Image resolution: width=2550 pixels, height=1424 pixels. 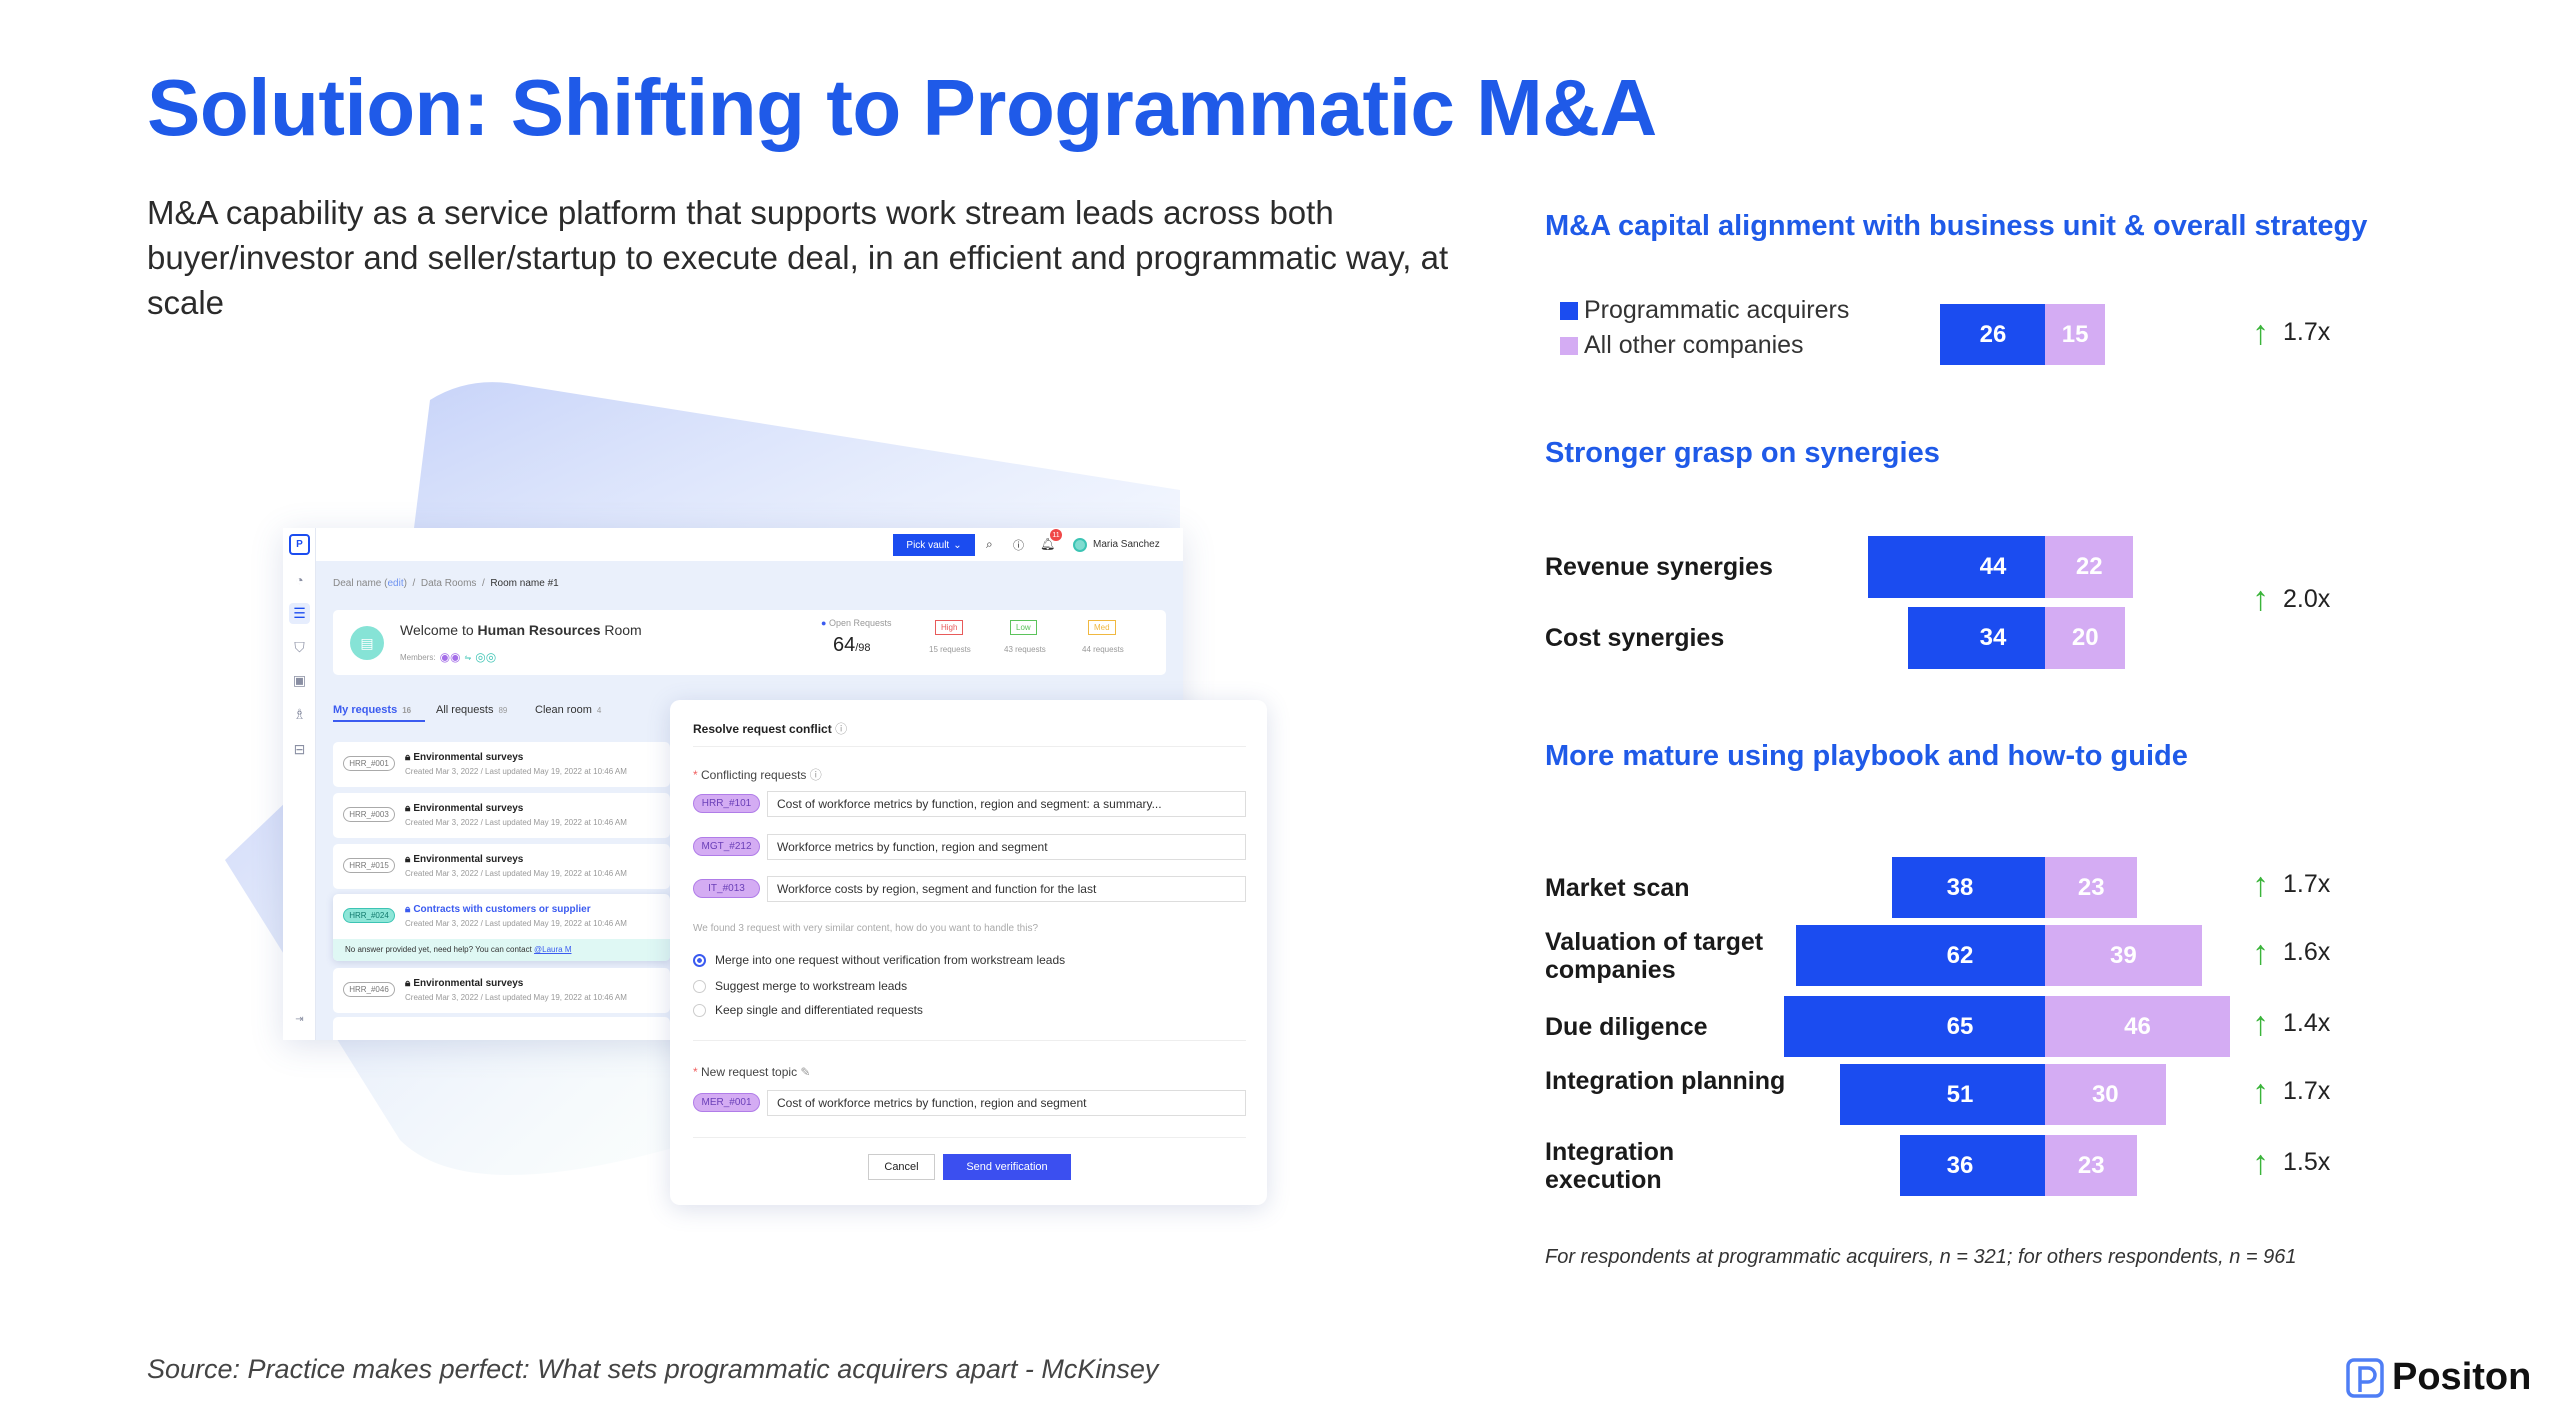 What do you see at coordinates (486, 657) in the screenshot?
I see `member-avatars: ◎◎` at bounding box center [486, 657].